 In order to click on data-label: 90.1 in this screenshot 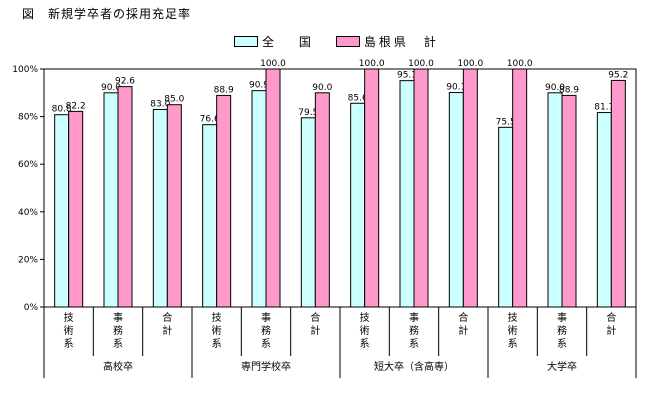, I will do `click(456, 88)`.